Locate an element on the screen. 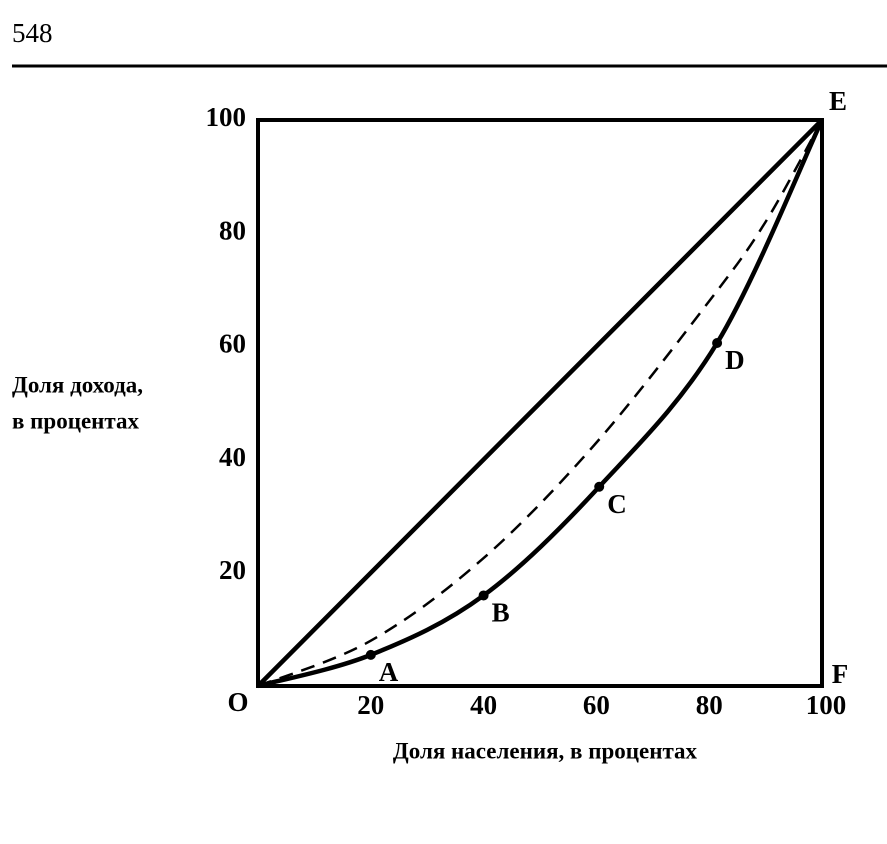  y-tick-label: 100 is located at coordinates (226, 117).